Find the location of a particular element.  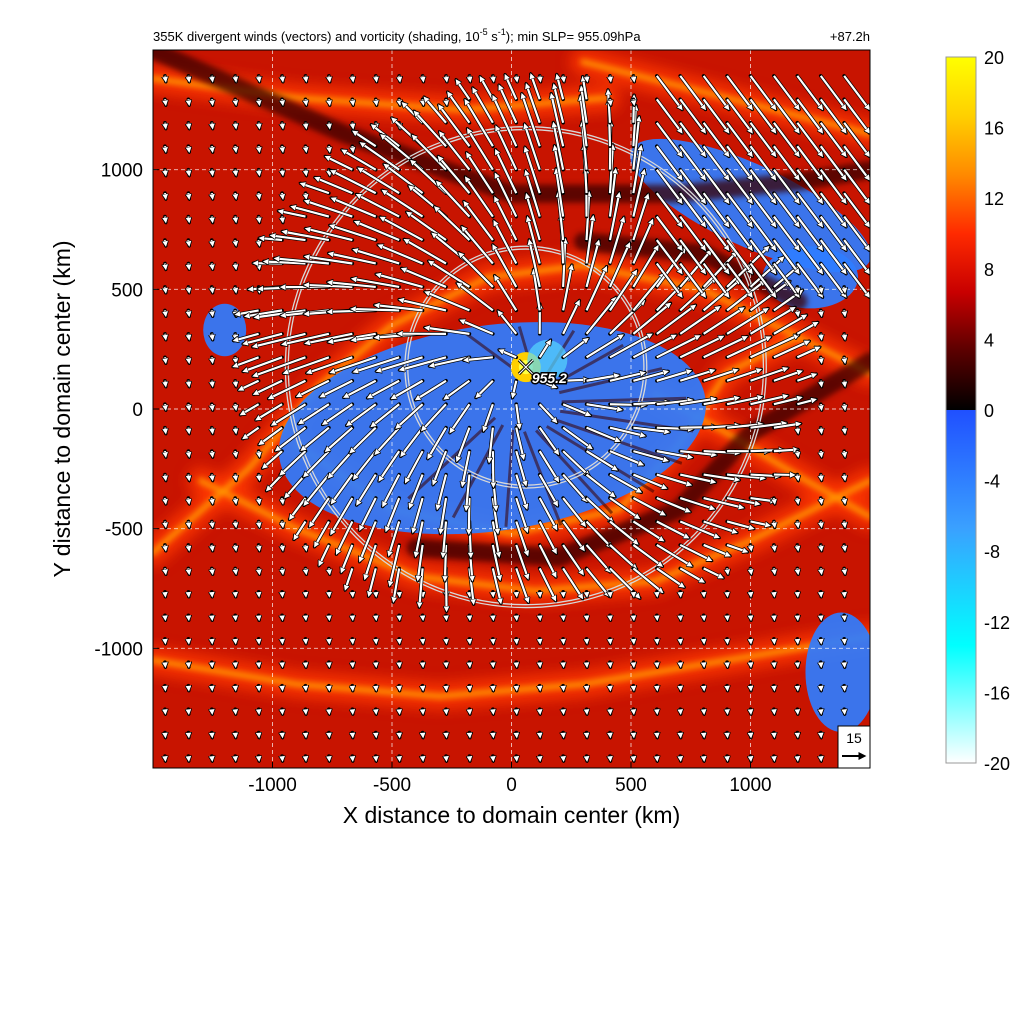

colorbar-frame is located at coordinates (961, 410).